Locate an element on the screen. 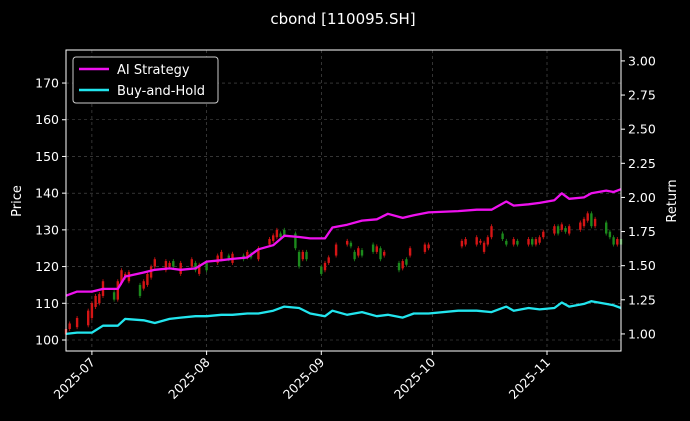 This screenshot has width=690, height=421. y-right-tick-label: 2.00 is located at coordinates (642, 197).